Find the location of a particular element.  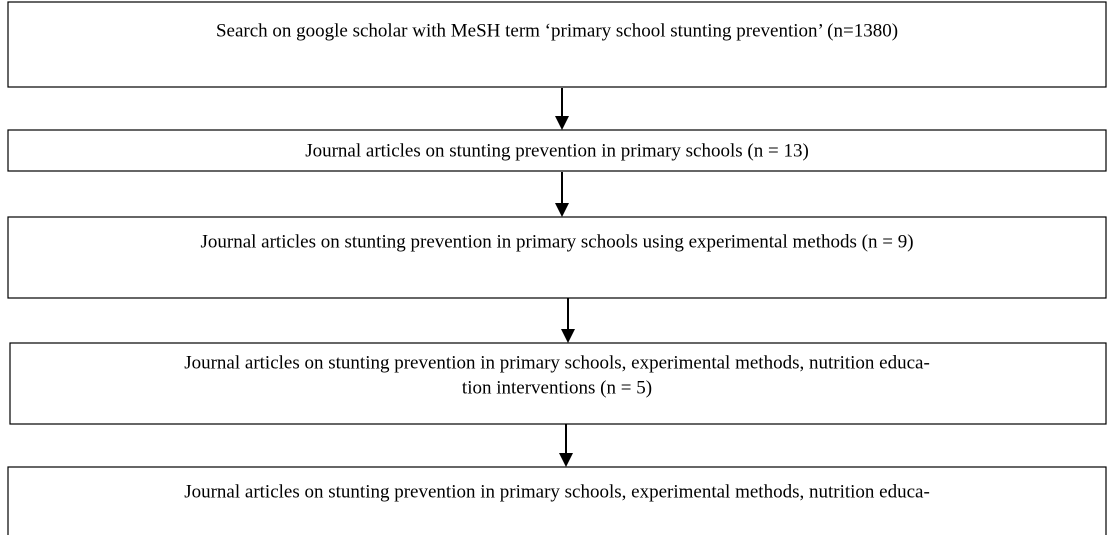

box-label: tion interventions (n = 5) is located at coordinates (557, 387).